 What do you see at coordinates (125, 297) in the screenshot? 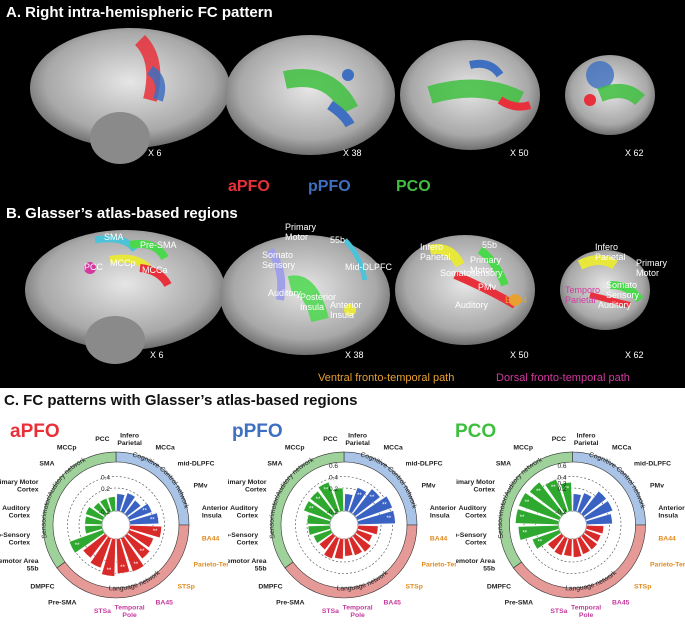
I see `brain-b-x6` at bounding box center [125, 297].